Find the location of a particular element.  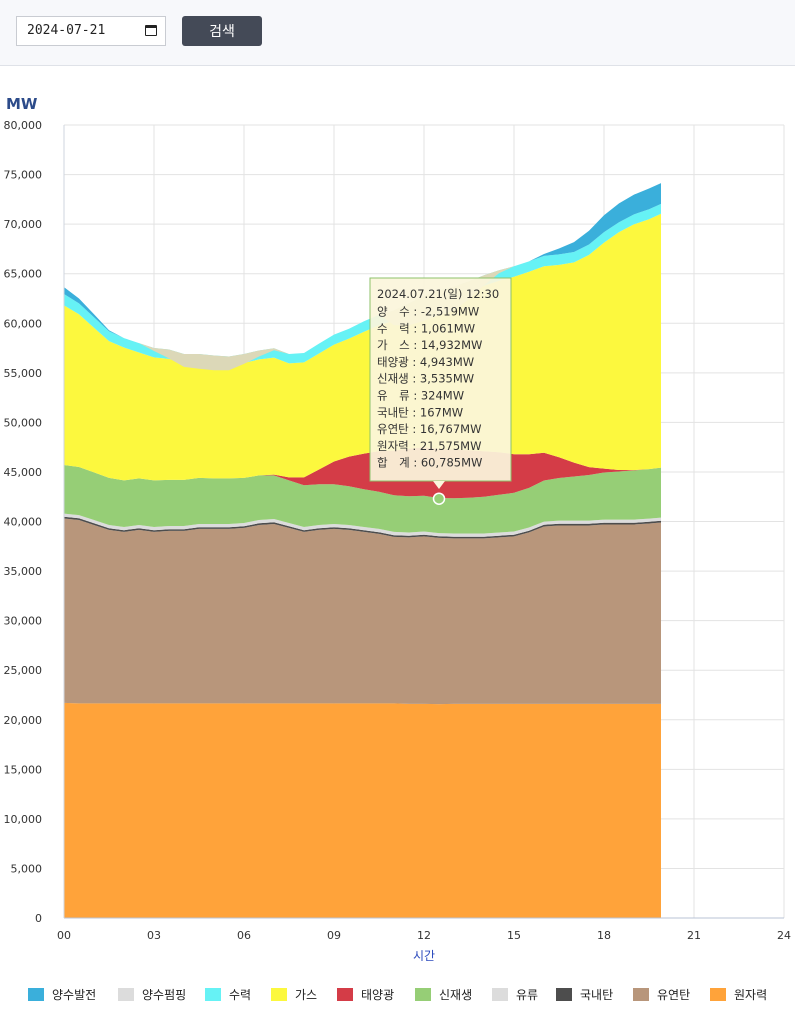

area-신재생 is located at coordinates (362, 499).